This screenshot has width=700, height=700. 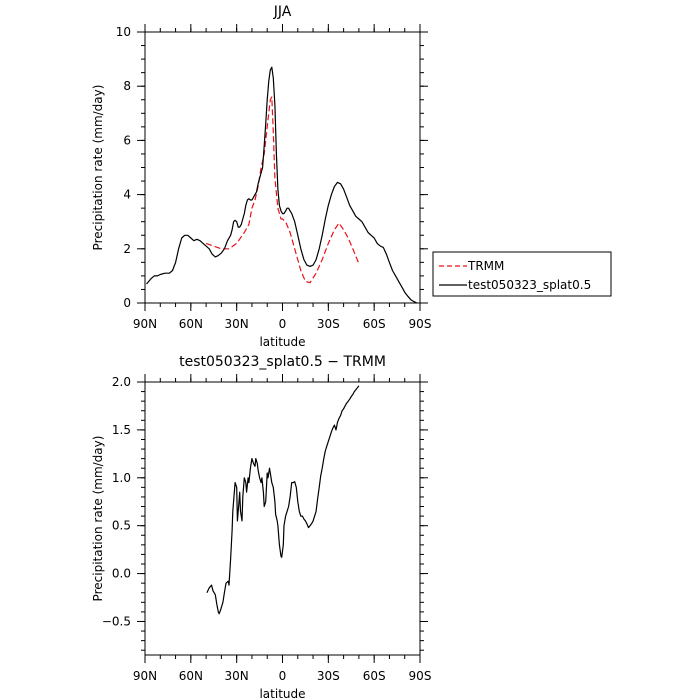 I want to click on chart-title: test050323_splat0.5 − TRMM, so click(x=282, y=362).